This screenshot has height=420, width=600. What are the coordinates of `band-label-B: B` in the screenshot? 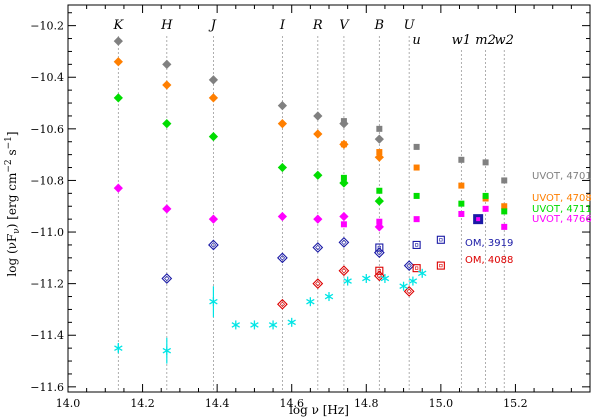 It's located at (379, 25).